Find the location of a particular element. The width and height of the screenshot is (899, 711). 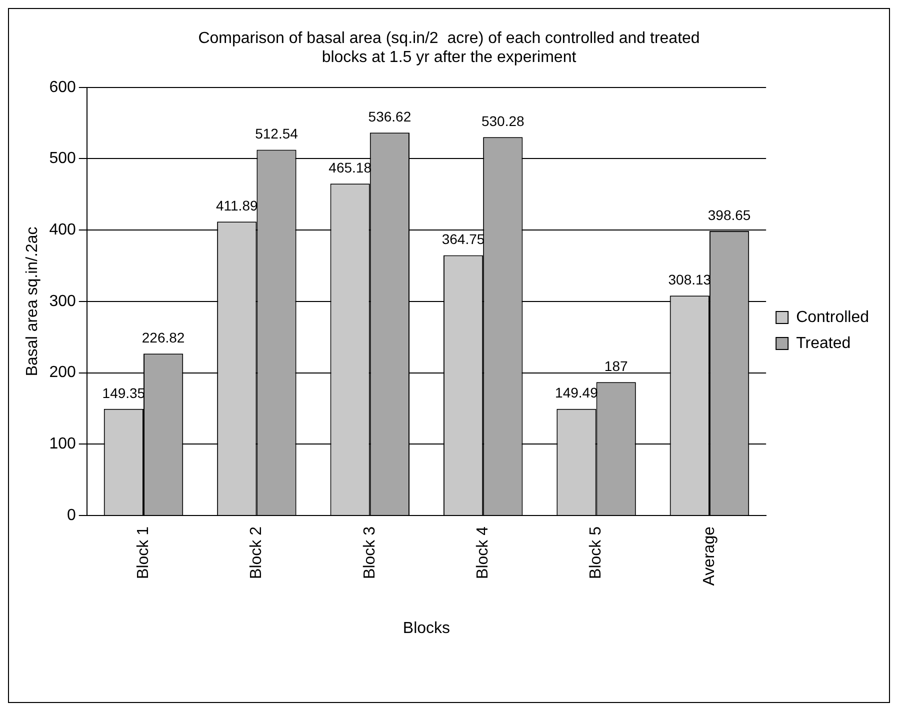

x-axis-title: Blocks is located at coordinates (426, 628).